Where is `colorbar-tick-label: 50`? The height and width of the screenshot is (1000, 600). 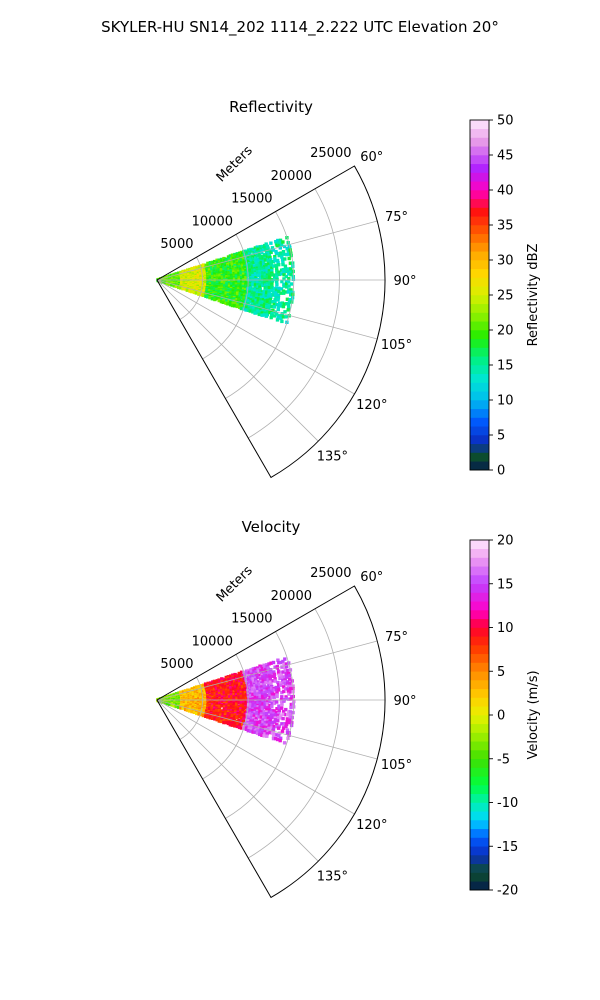
colorbar-tick-label: 50 is located at coordinates (505, 121).